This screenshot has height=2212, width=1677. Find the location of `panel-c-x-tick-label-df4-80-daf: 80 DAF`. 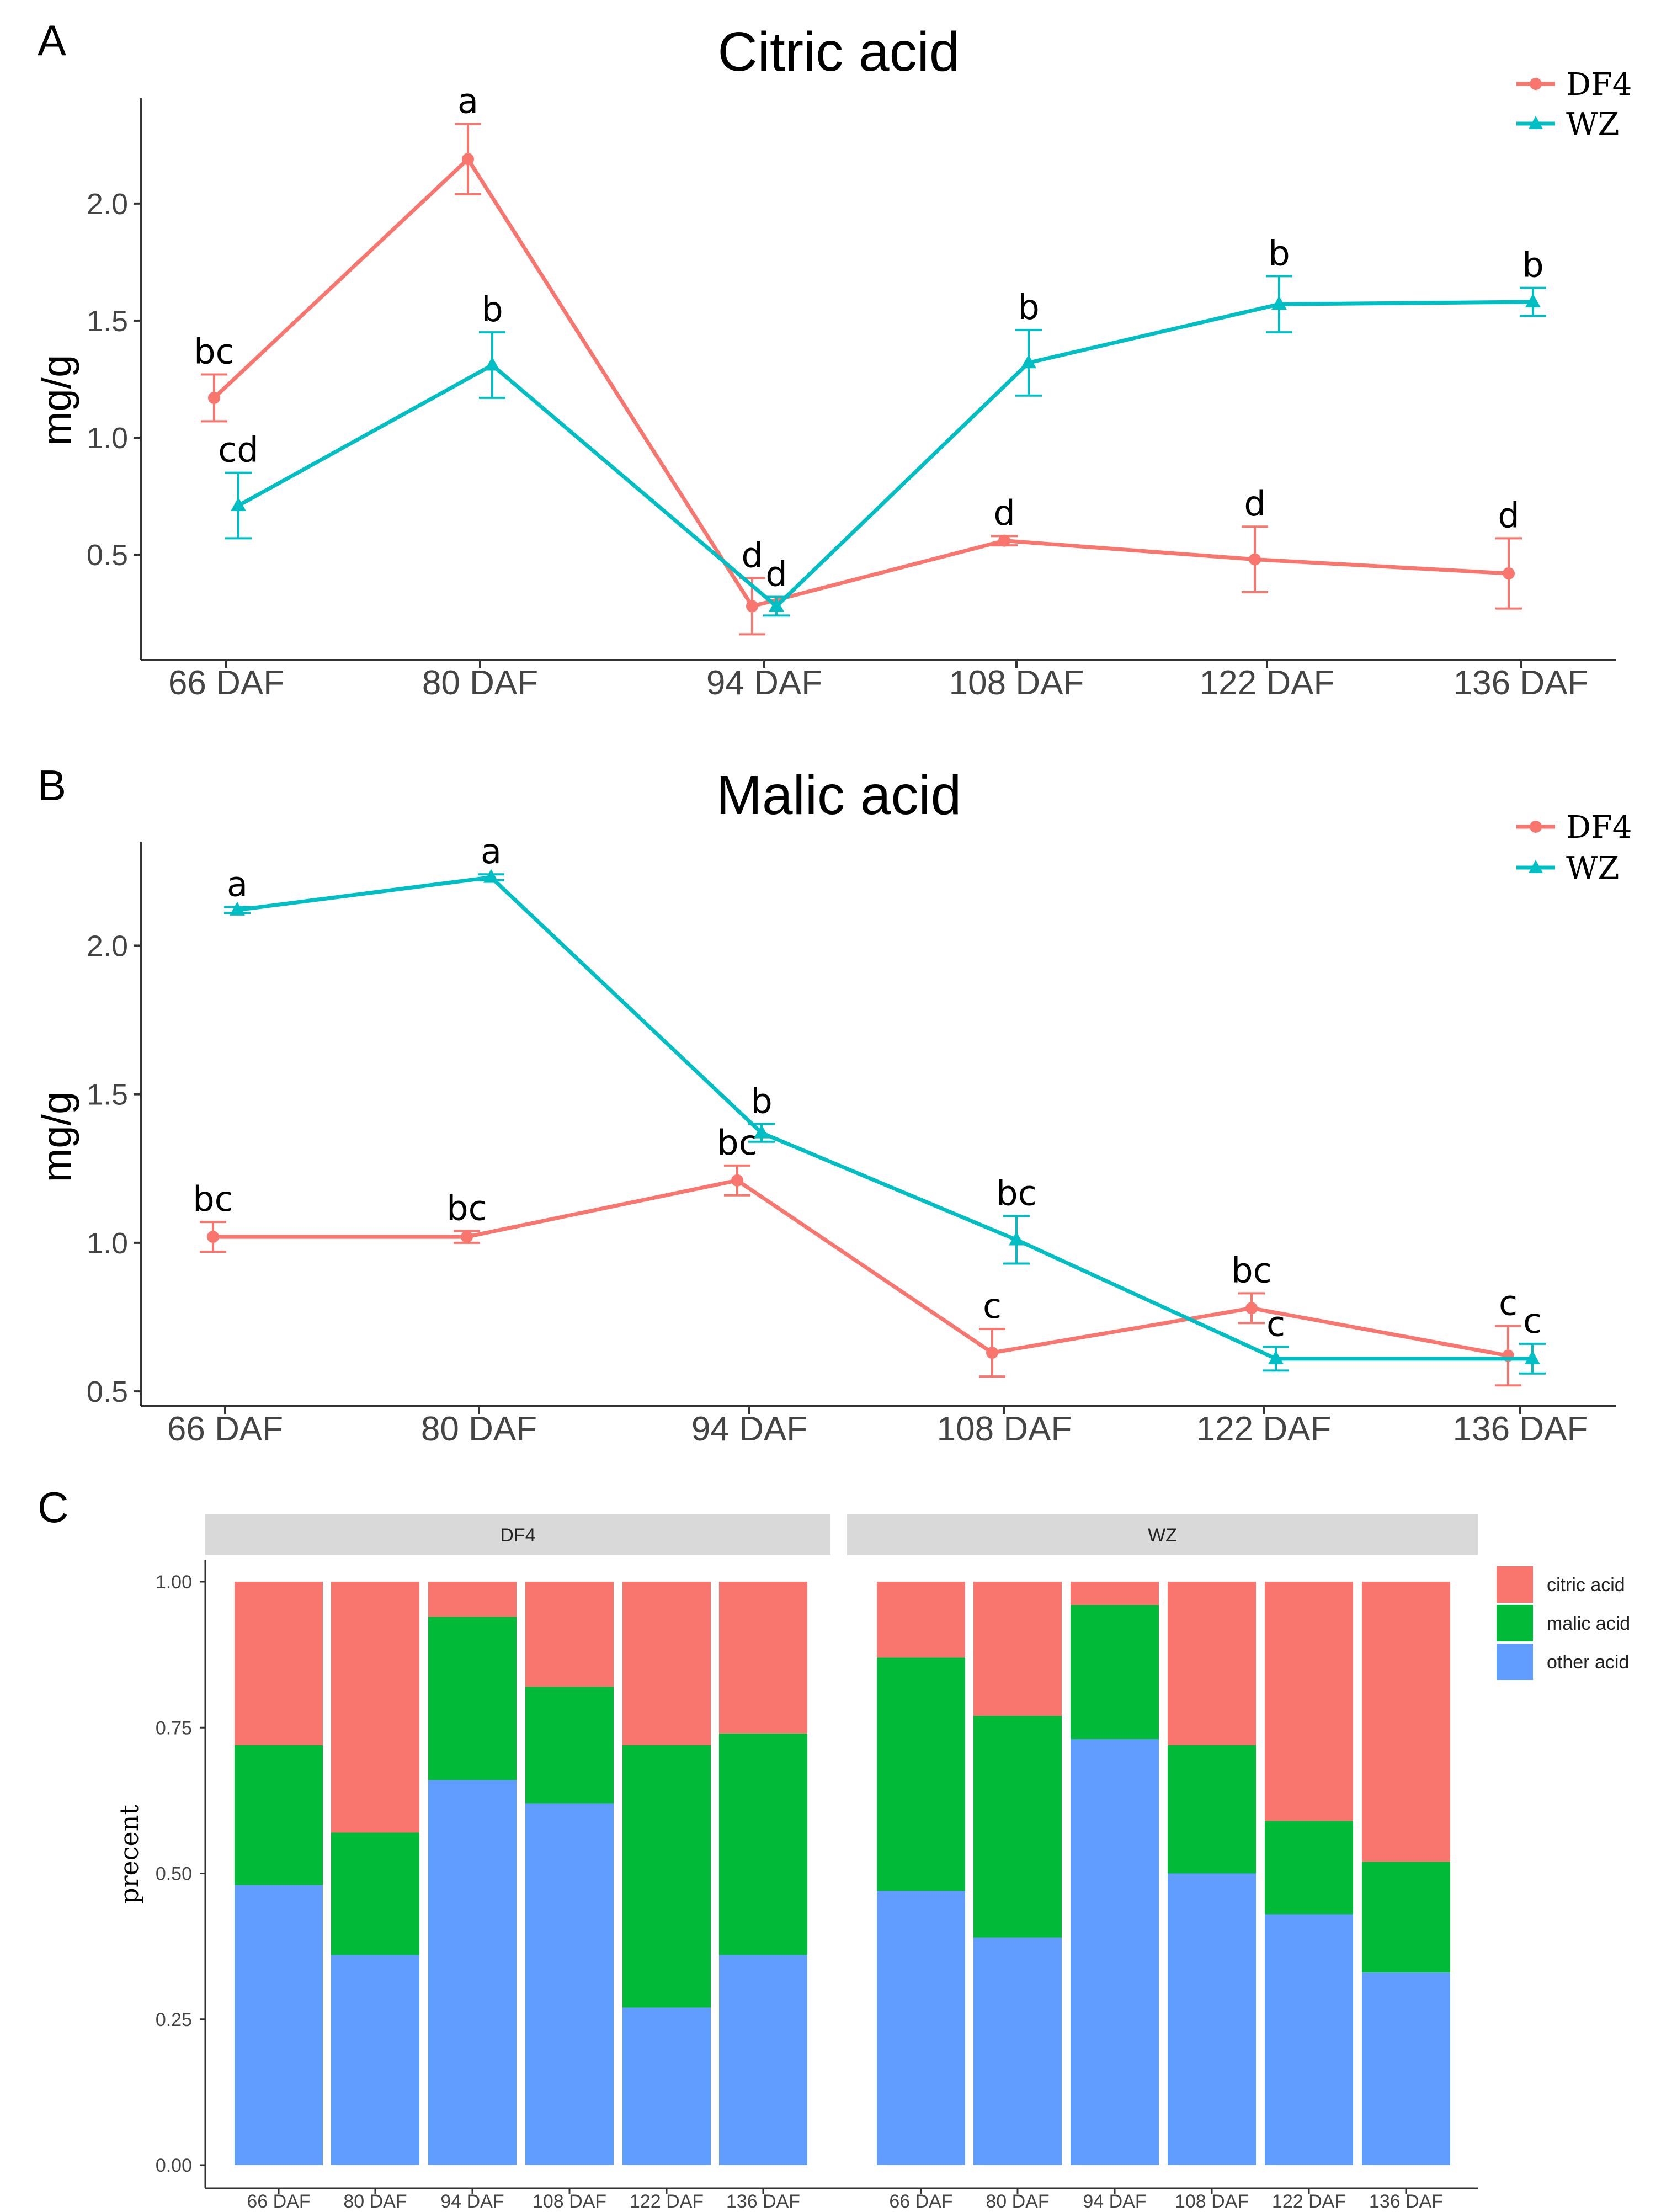

panel-c-x-tick-label-df4-80-daf: 80 DAF is located at coordinates (375, 2201).